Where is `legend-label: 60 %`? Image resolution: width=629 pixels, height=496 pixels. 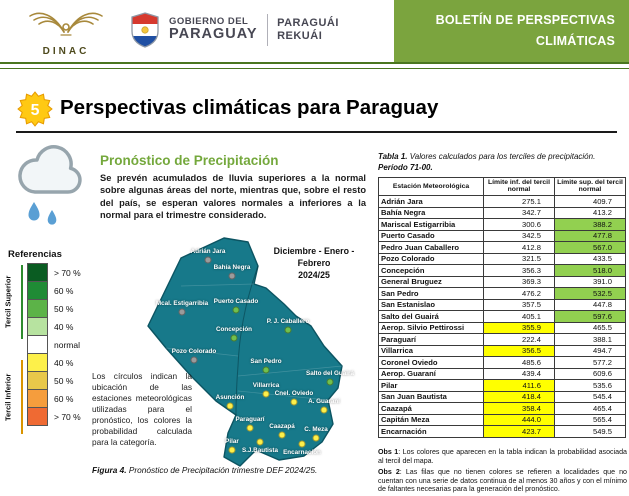
legend-label: 60 % is located at coordinates (64, 290).